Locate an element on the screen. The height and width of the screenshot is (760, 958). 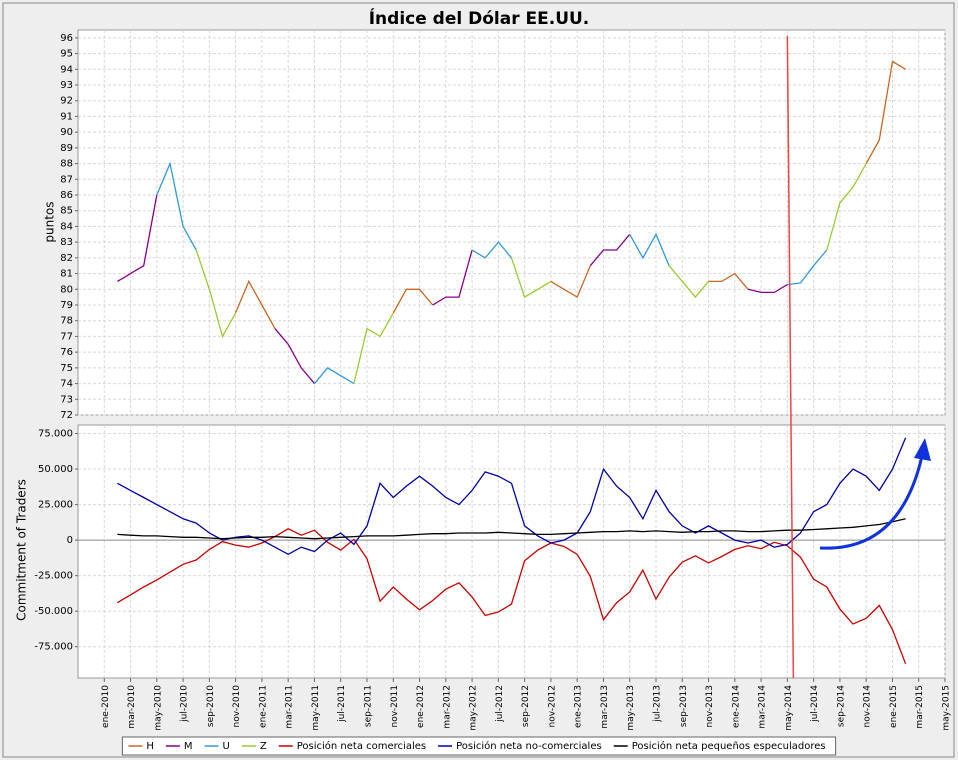
y-tick-label: 93 is located at coordinates (66, 85).